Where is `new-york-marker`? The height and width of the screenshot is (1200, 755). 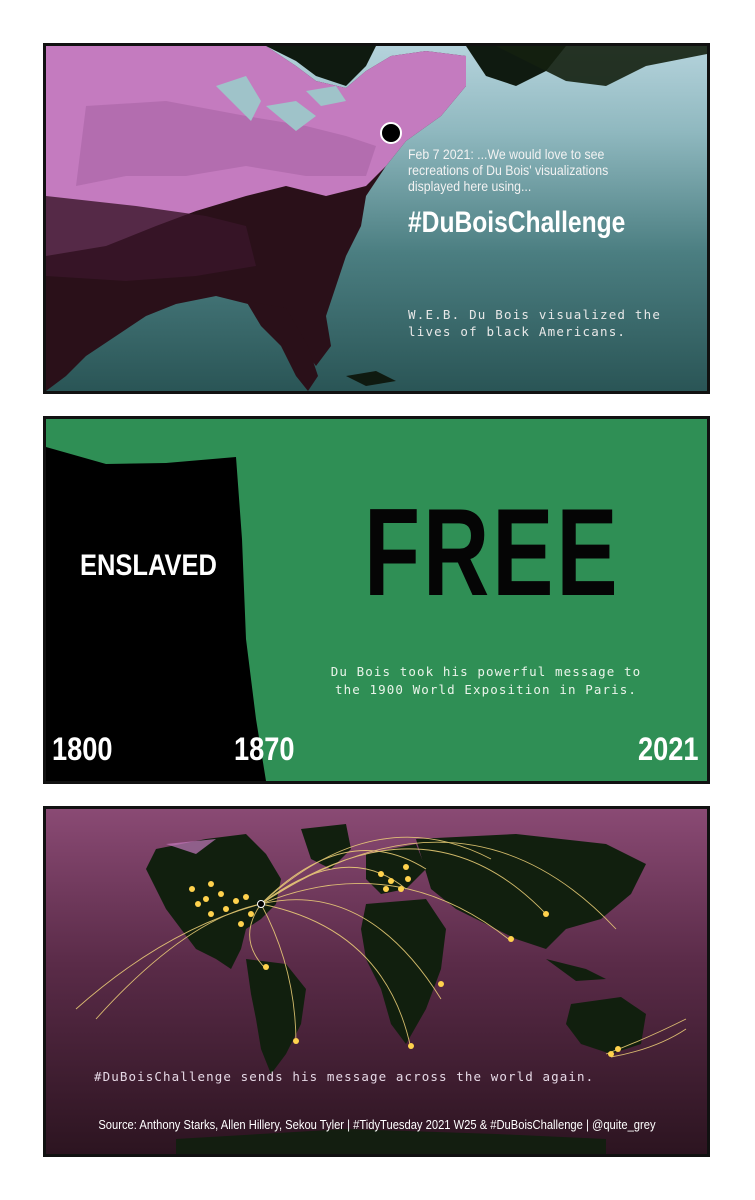
new-york-marker is located at coordinates (391, 133).